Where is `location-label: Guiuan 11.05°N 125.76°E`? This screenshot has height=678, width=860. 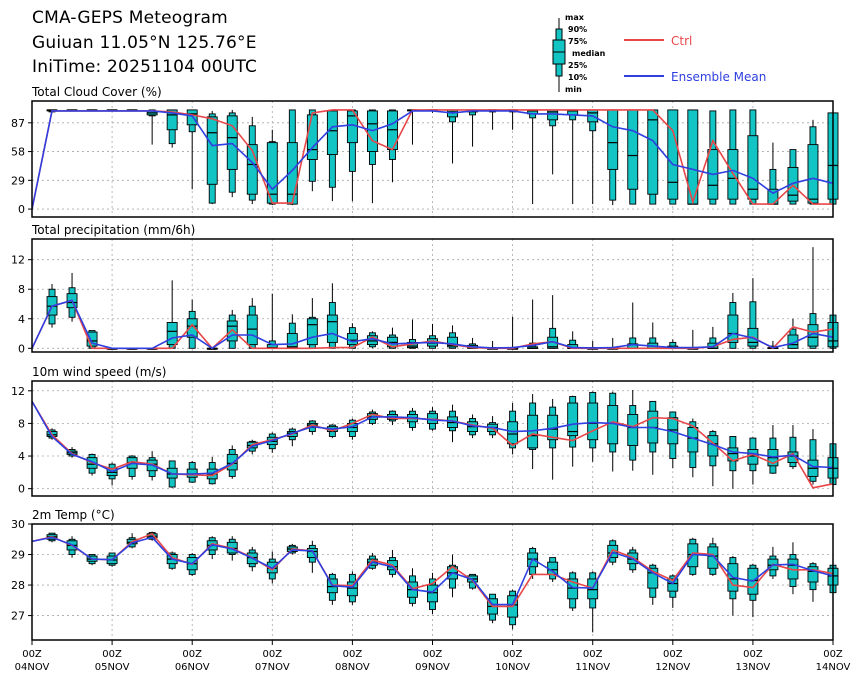 location-label: Guiuan 11.05°N 125.76°E is located at coordinates (144, 43).